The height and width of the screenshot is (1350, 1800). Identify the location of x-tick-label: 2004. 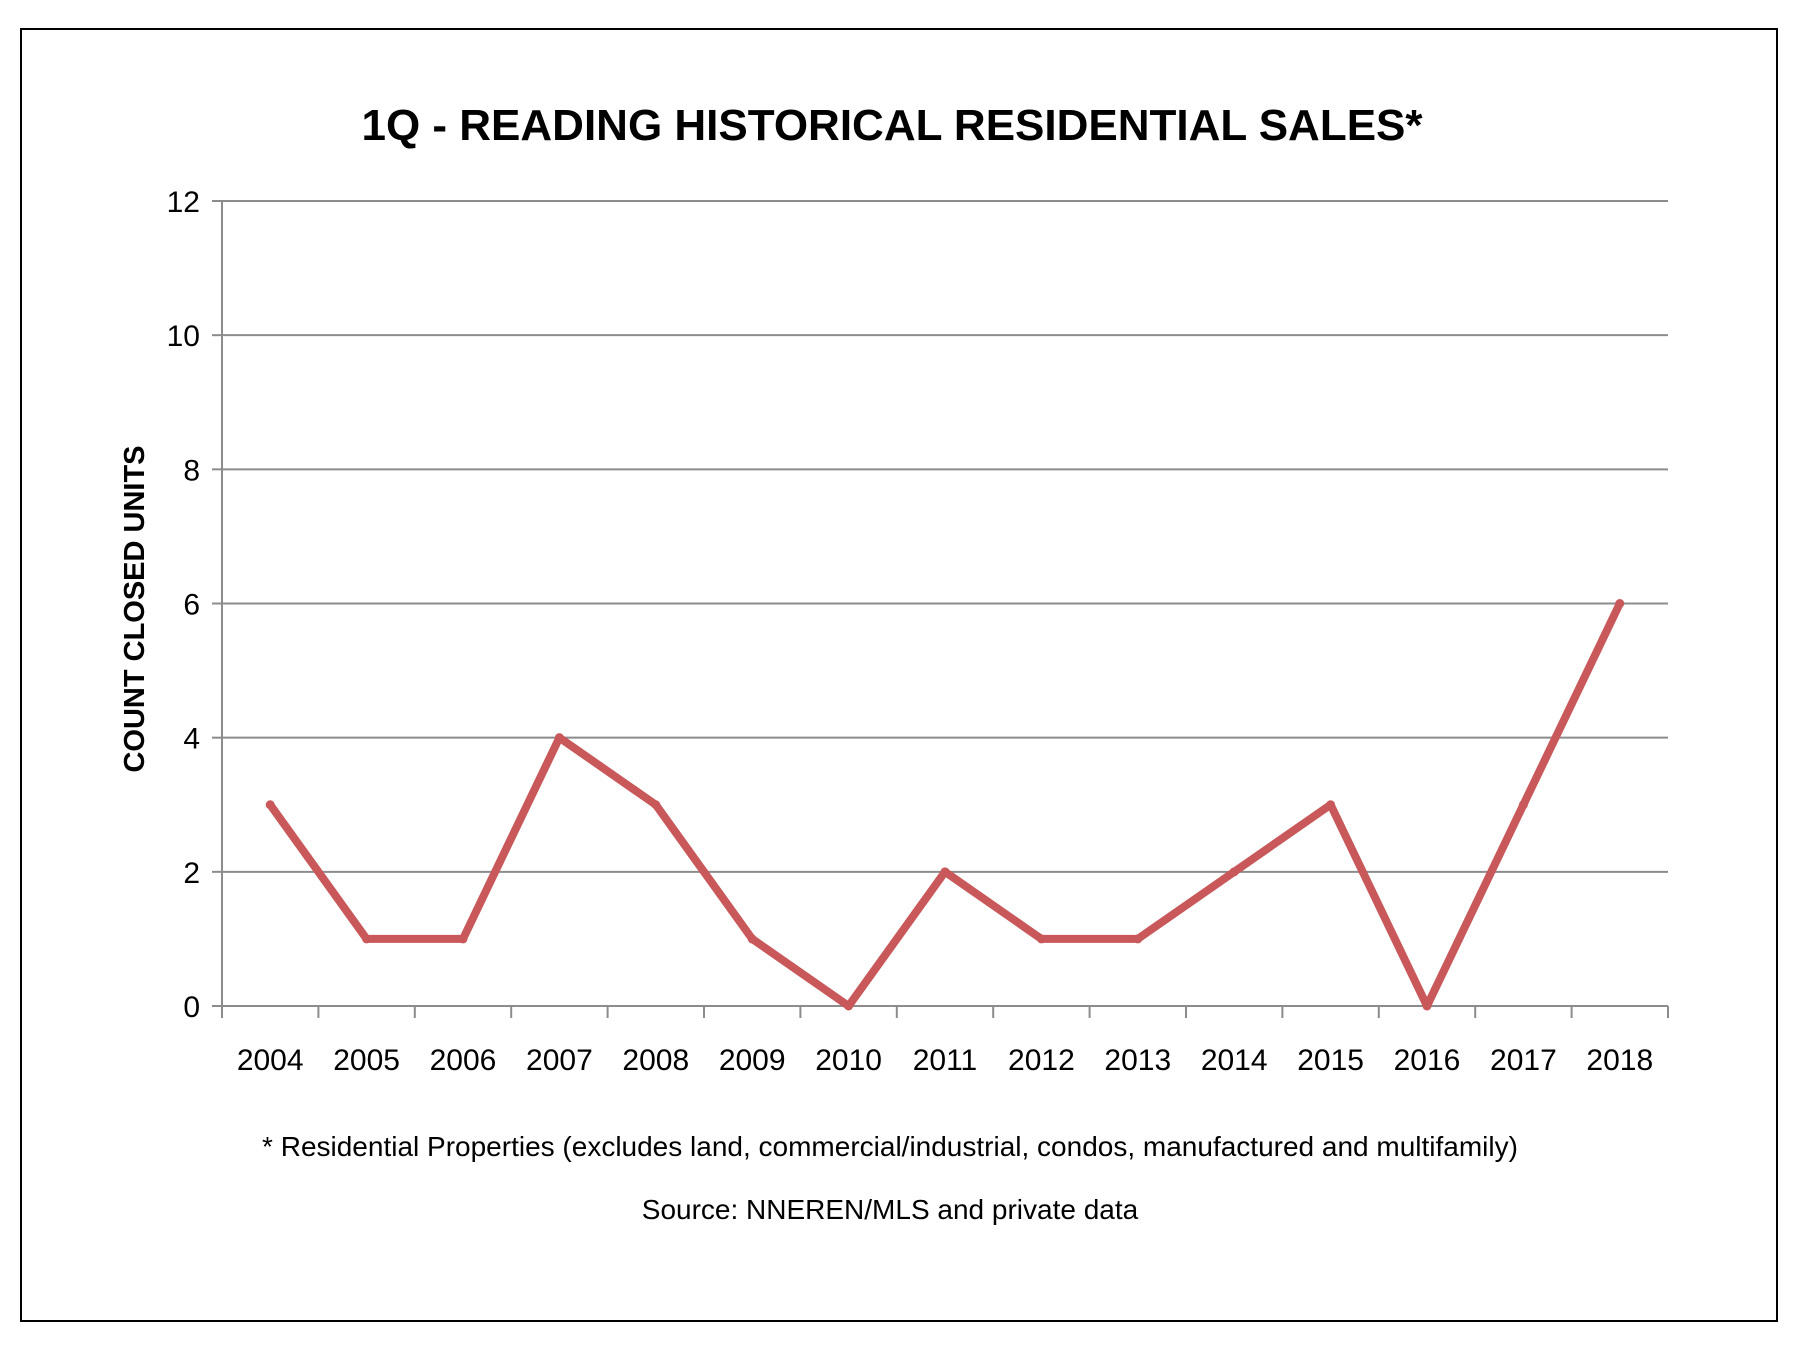
(270, 1060).